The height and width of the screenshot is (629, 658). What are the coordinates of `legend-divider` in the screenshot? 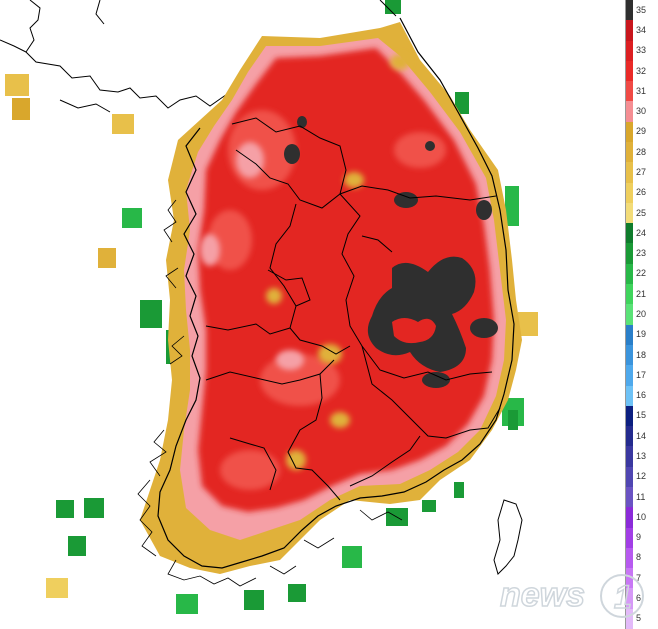 It's located at (625, 314).